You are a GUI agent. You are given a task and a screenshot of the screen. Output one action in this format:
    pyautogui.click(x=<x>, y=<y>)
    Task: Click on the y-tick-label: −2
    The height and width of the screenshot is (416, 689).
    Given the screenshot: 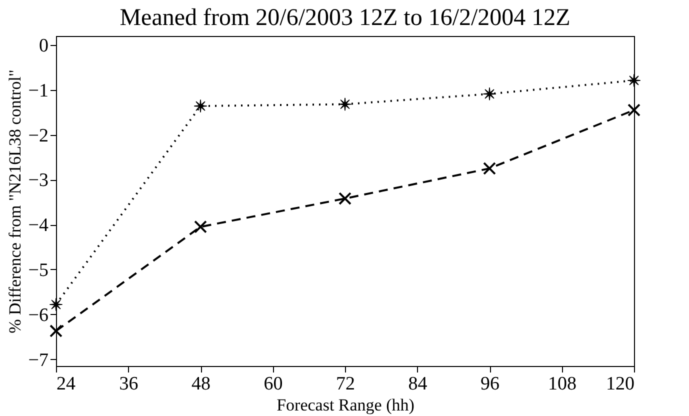 What is the action you would take?
    pyautogui.click(x=38, y=135)
    